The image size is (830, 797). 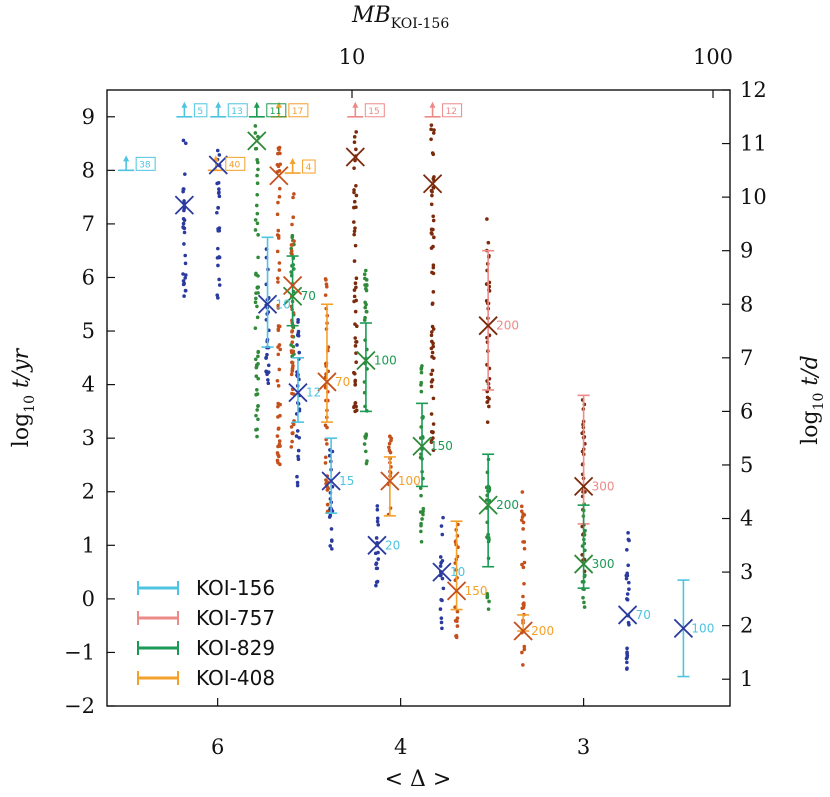 I want to click on y-right-tick-label: 11, so click(x=753, y=144).